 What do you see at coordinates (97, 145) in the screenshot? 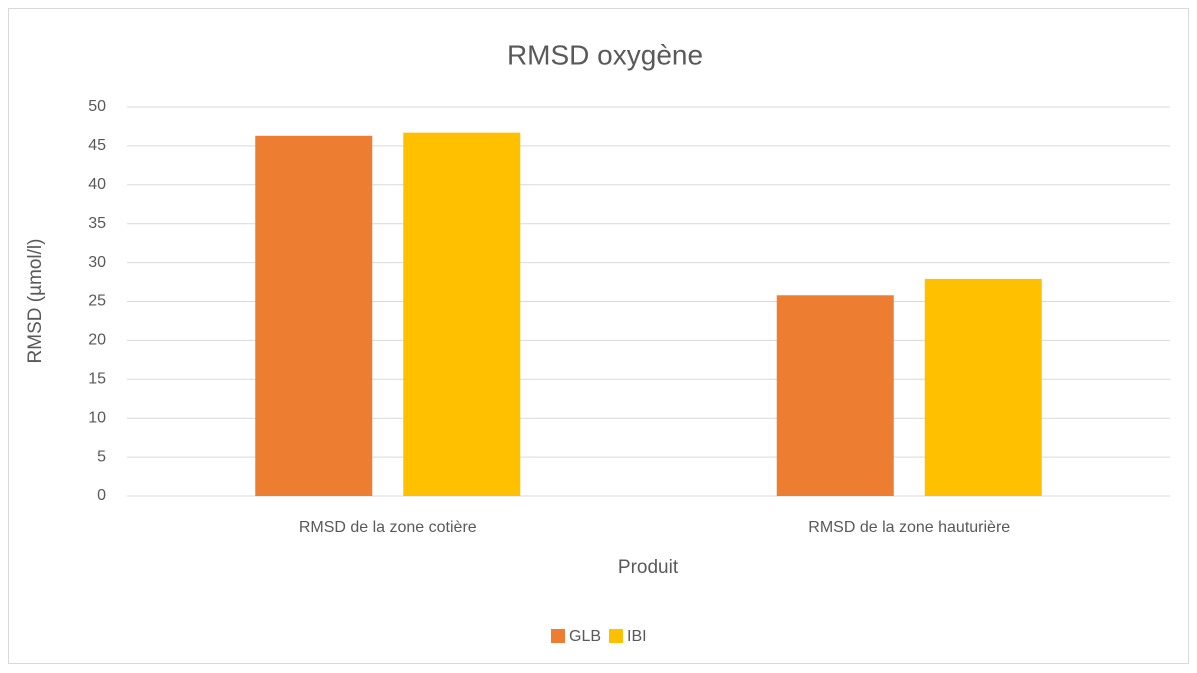
I see `y-tick-label: 45` at bounding box center [97, 145].